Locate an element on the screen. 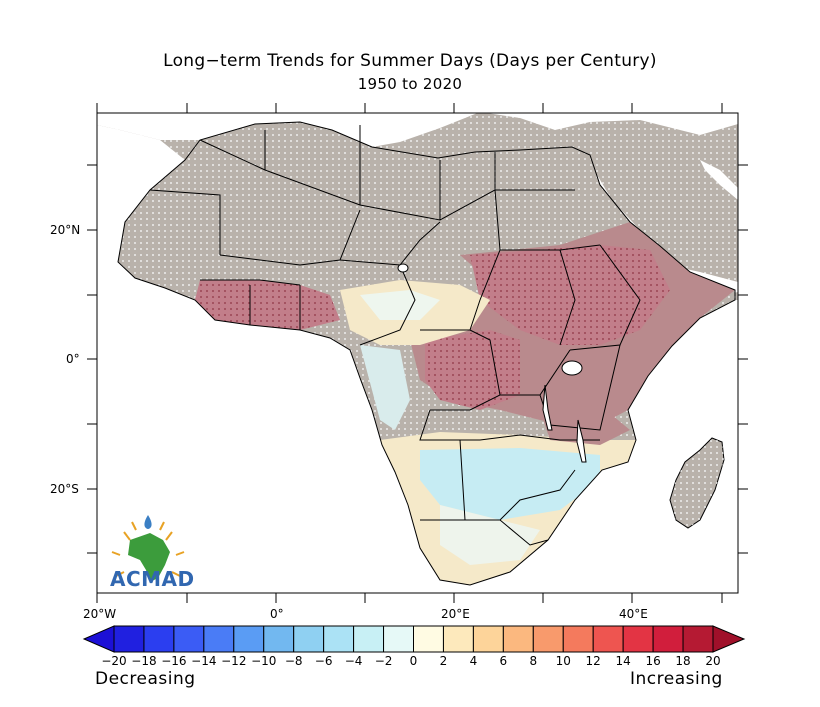 The height and width of the screenshot is (707, 820). colorbar-tick-label: −10 is located at coordinates (264, 661).